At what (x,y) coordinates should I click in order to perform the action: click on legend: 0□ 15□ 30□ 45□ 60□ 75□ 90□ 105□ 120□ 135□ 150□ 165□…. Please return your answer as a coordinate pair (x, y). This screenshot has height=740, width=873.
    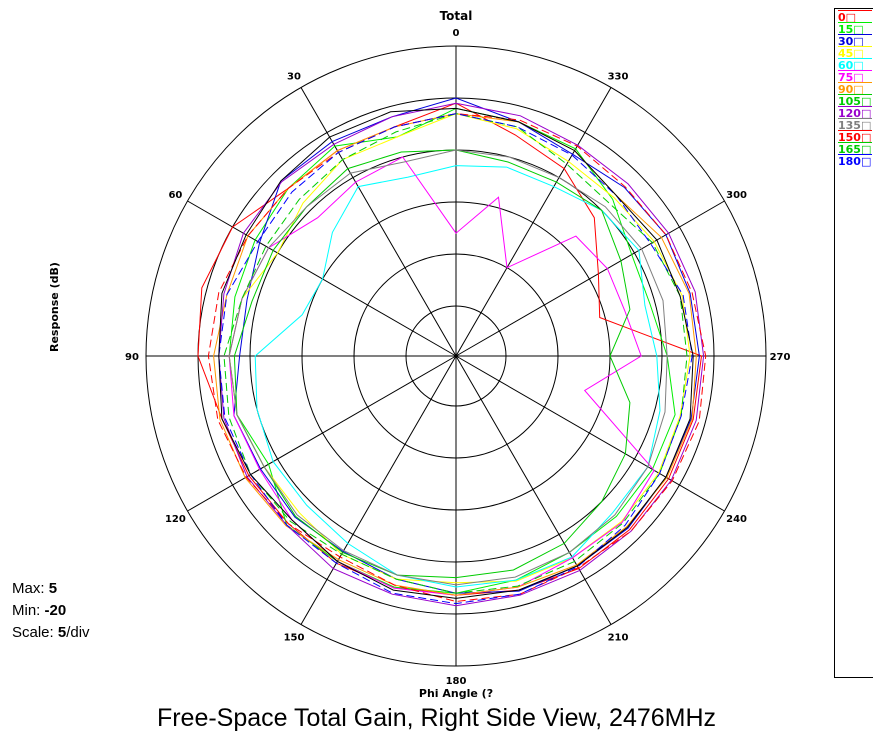
    Looking at the image, I should click on (853, 343).